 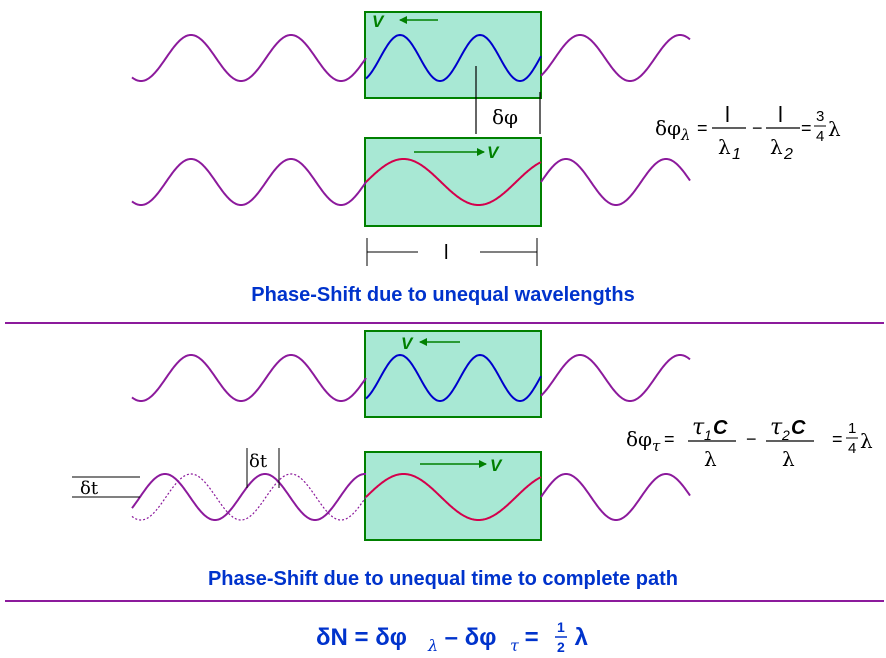 What do you see at coordinates (724, 147) in the screenshot?
I see `formula1-frac1-den: λ` at bounding box center [724, 147].